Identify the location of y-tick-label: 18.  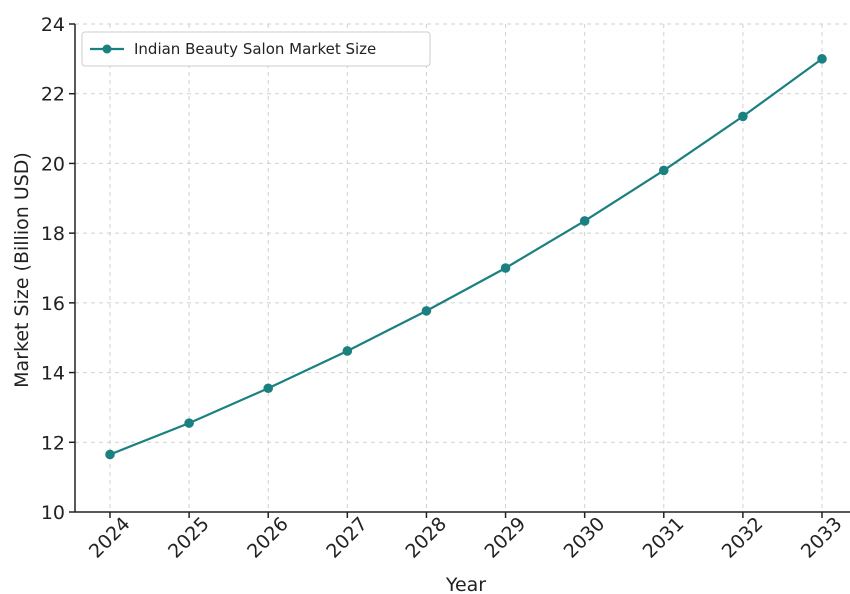
(53, 234).